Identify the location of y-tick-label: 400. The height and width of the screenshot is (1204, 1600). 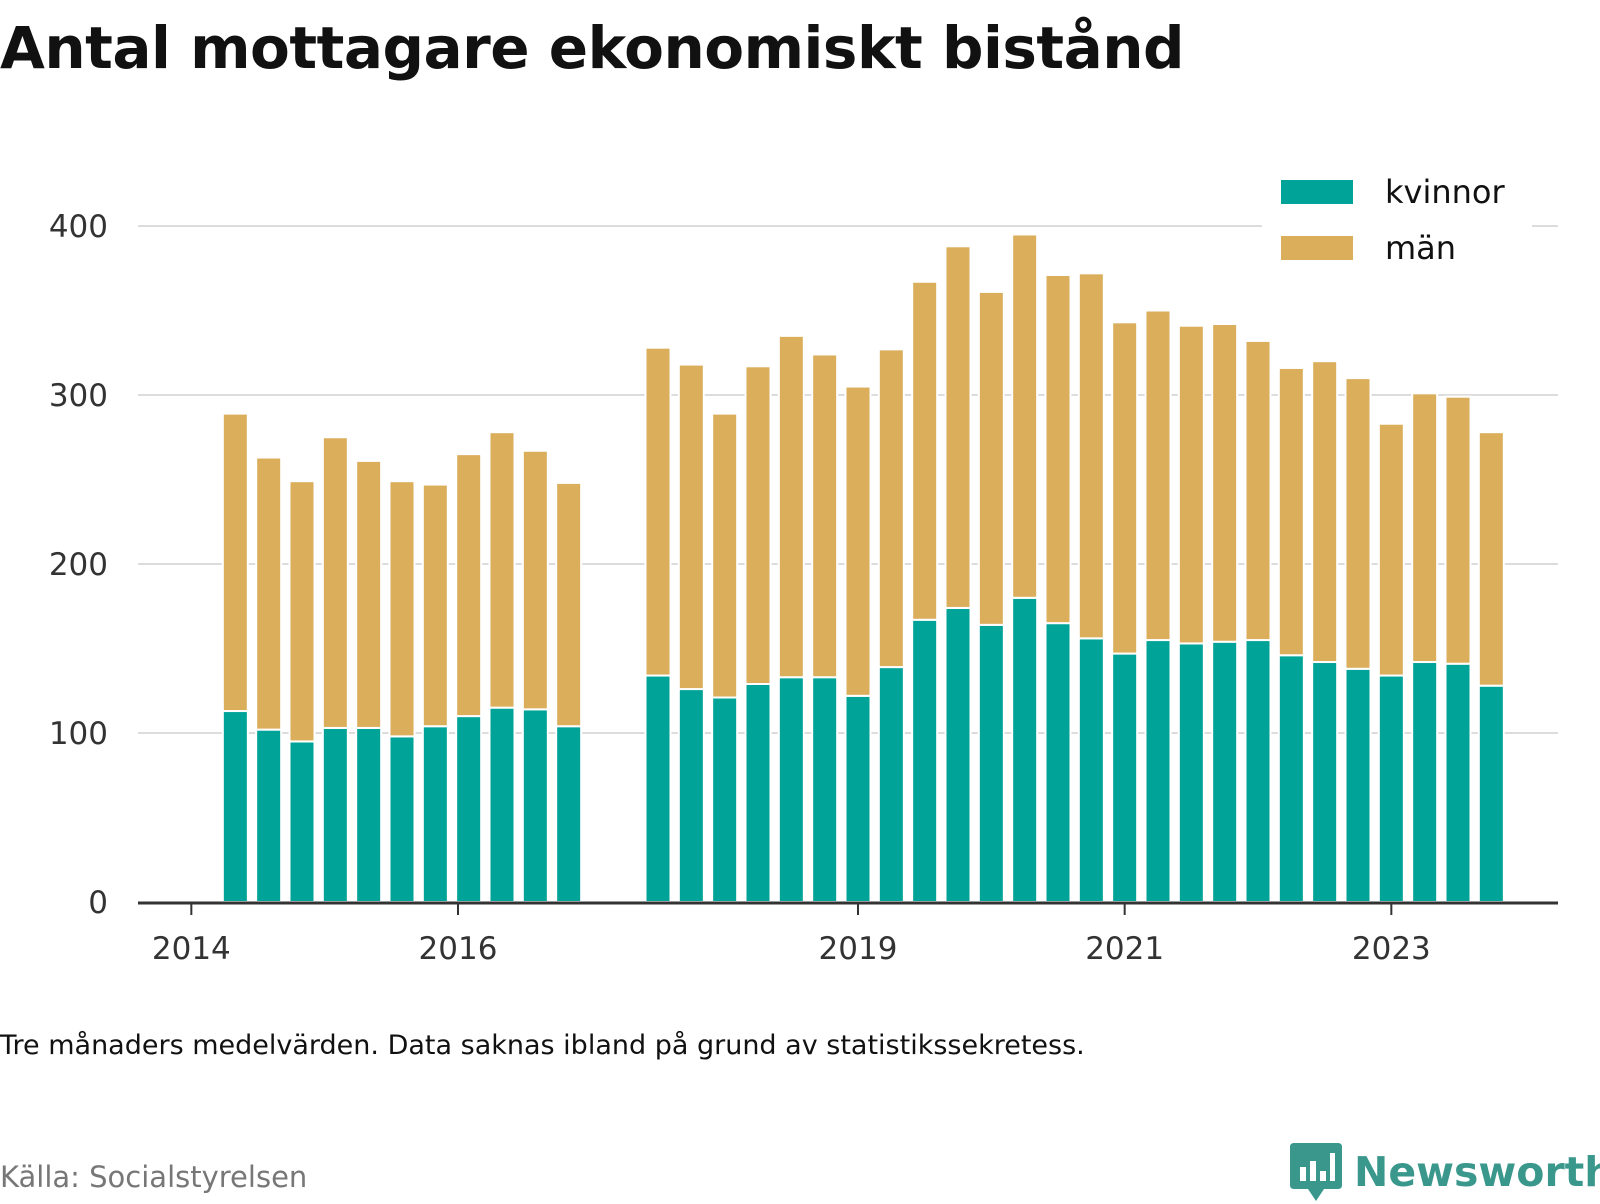
(78, 227).